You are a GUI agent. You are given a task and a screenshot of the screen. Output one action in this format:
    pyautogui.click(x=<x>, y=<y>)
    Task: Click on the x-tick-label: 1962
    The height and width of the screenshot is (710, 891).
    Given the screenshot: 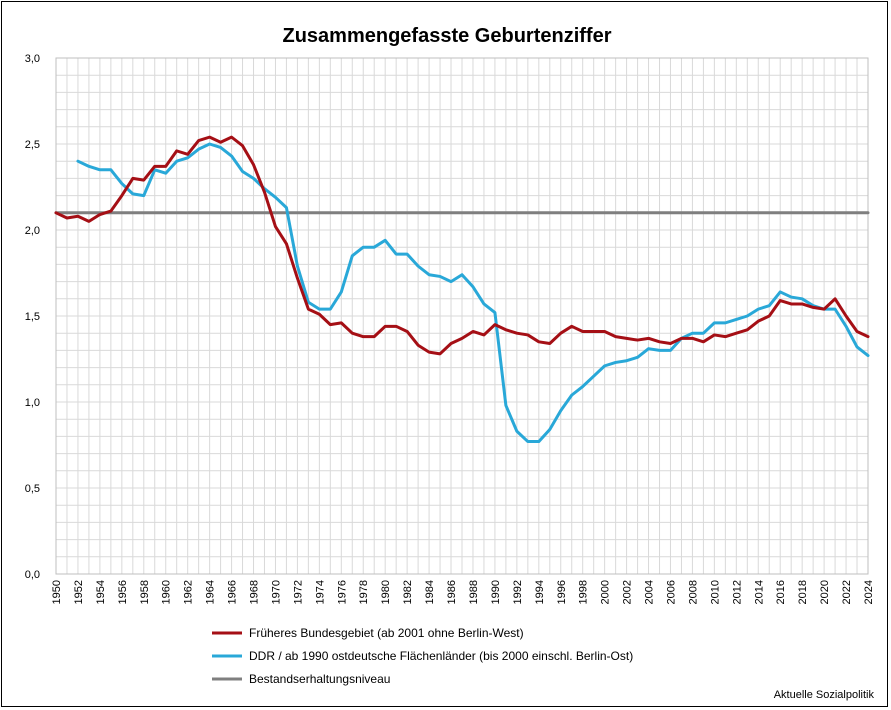 What is the action you would take?
    pyautogui.click(x=189, y=592)
    